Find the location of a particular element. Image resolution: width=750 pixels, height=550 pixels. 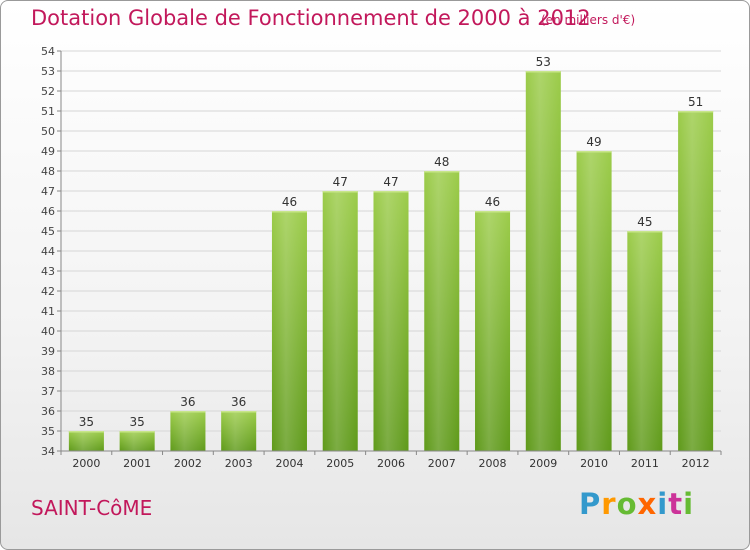

x-tick-label: 2003 is located at coordinates (239, 463).